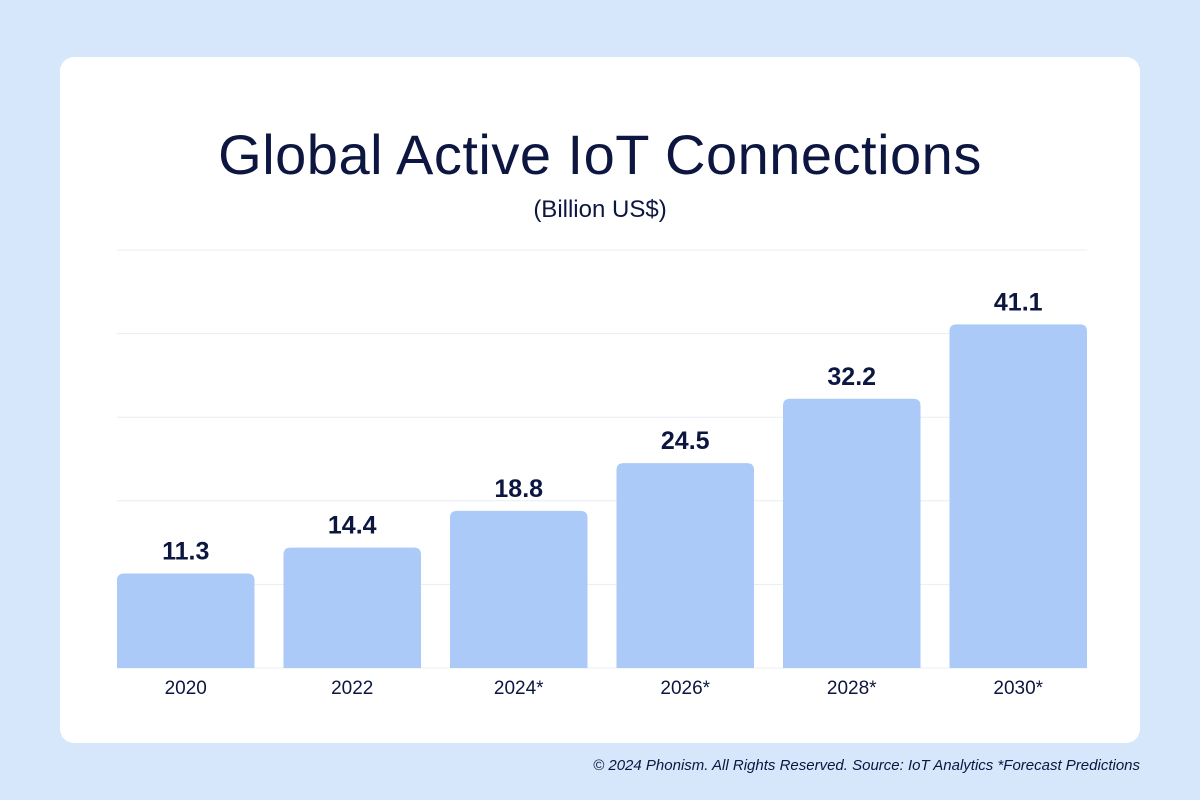 Image resolution: width=1200 pixels, height=800 pixels. Describe the element at coordinates (600, 209) in the screenshot. I see `chart-subtitle: (Billion US$)` at that location.